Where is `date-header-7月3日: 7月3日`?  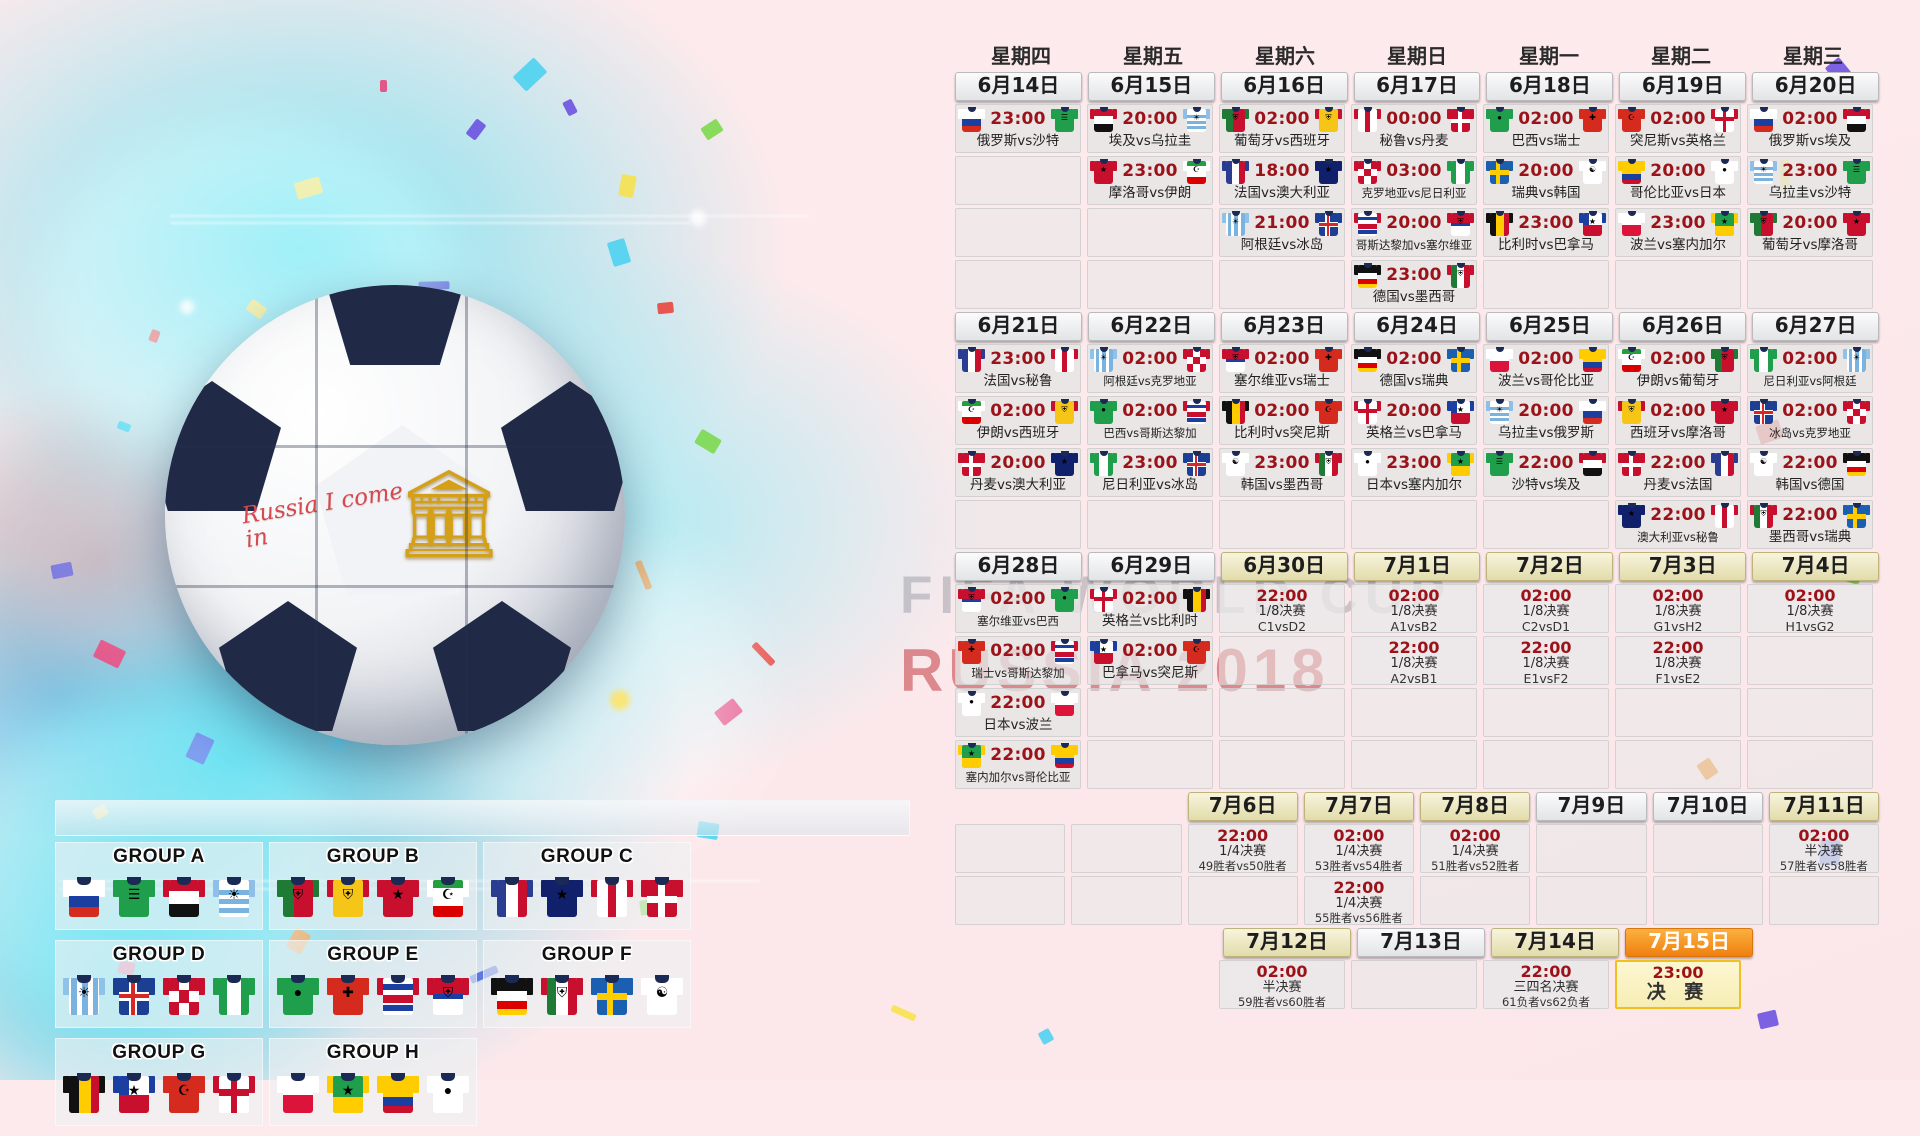 date-header-7月3日: 7月3日 is located at coordinates (1683, 566).